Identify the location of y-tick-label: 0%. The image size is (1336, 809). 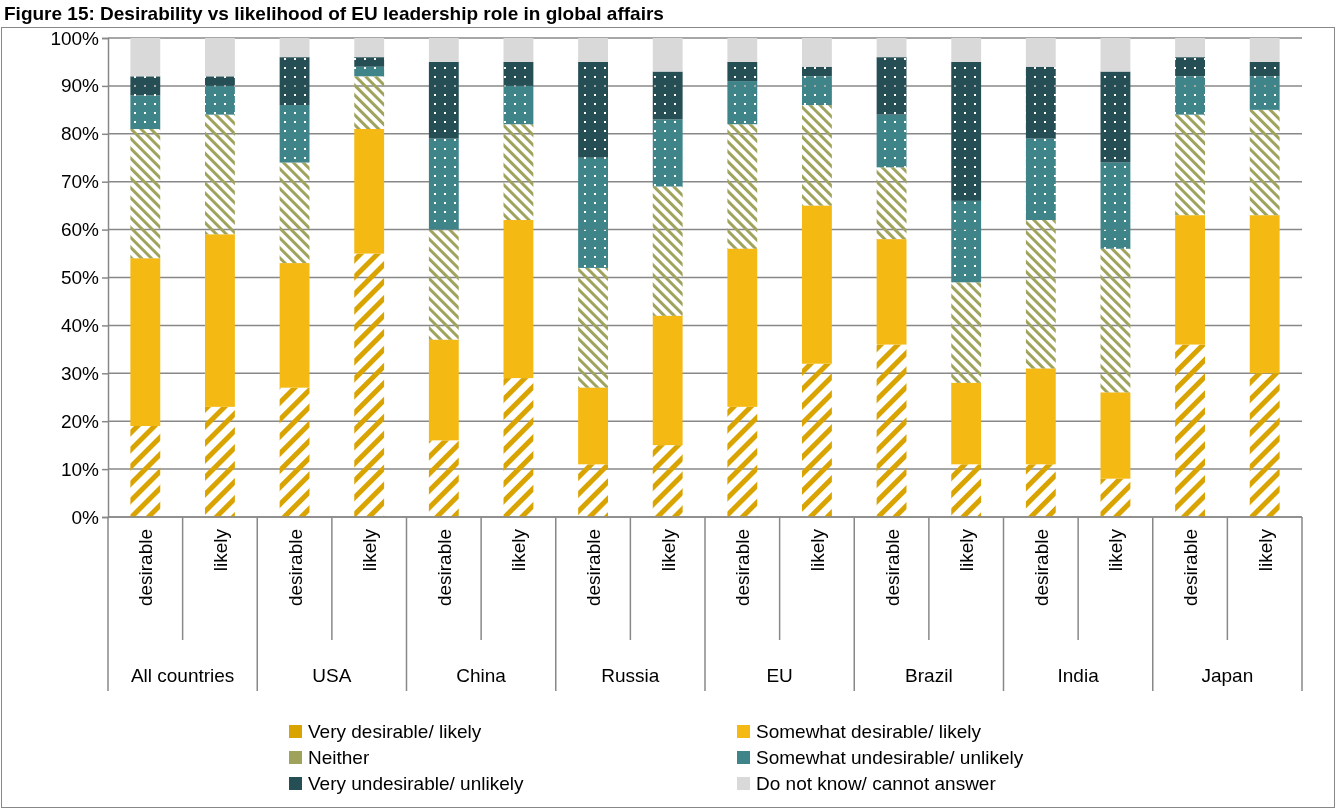
(85, 517).